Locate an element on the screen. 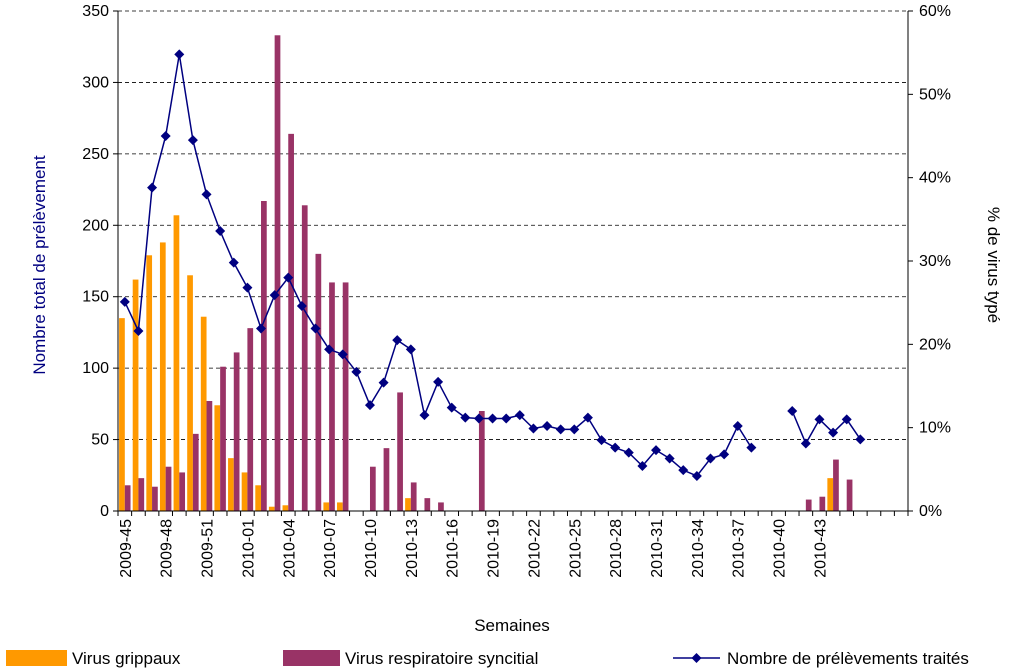 The width and height of the screenshot is (1034, 669). y-left-tick-label: 350 is located at coordinates (95, 11).